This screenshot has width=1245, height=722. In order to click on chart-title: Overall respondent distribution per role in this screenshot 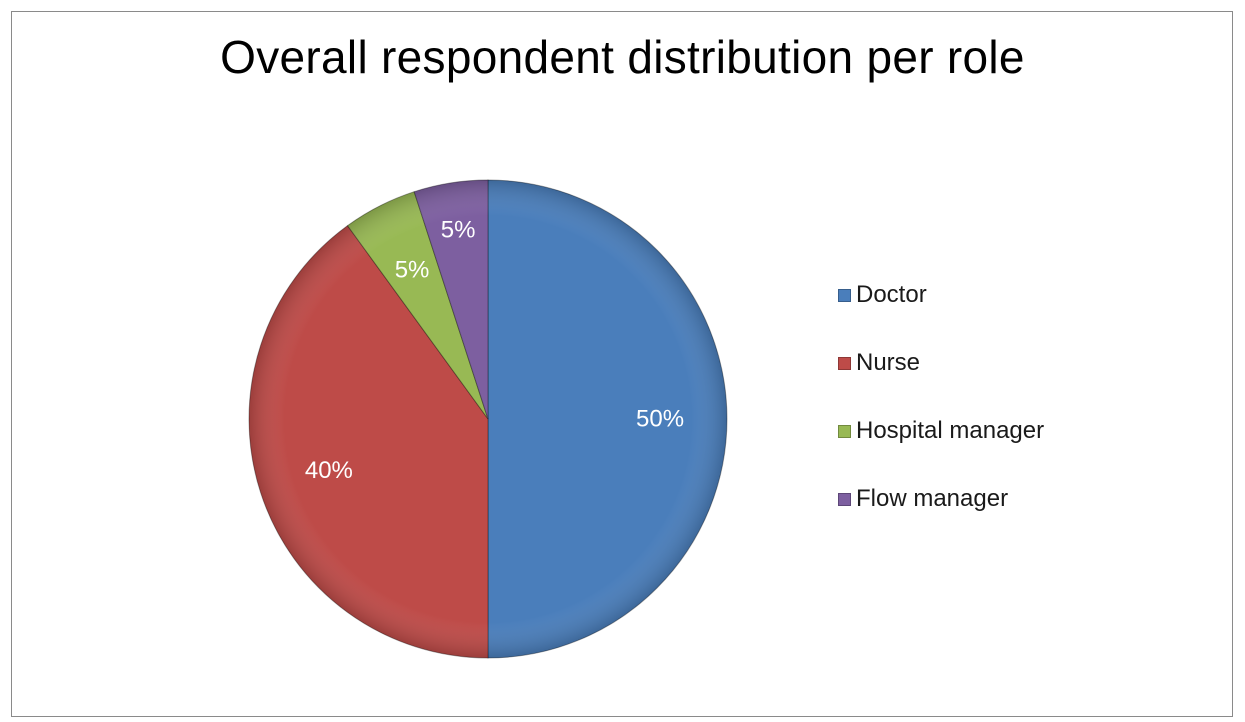, I will do `click(622, 57)`.